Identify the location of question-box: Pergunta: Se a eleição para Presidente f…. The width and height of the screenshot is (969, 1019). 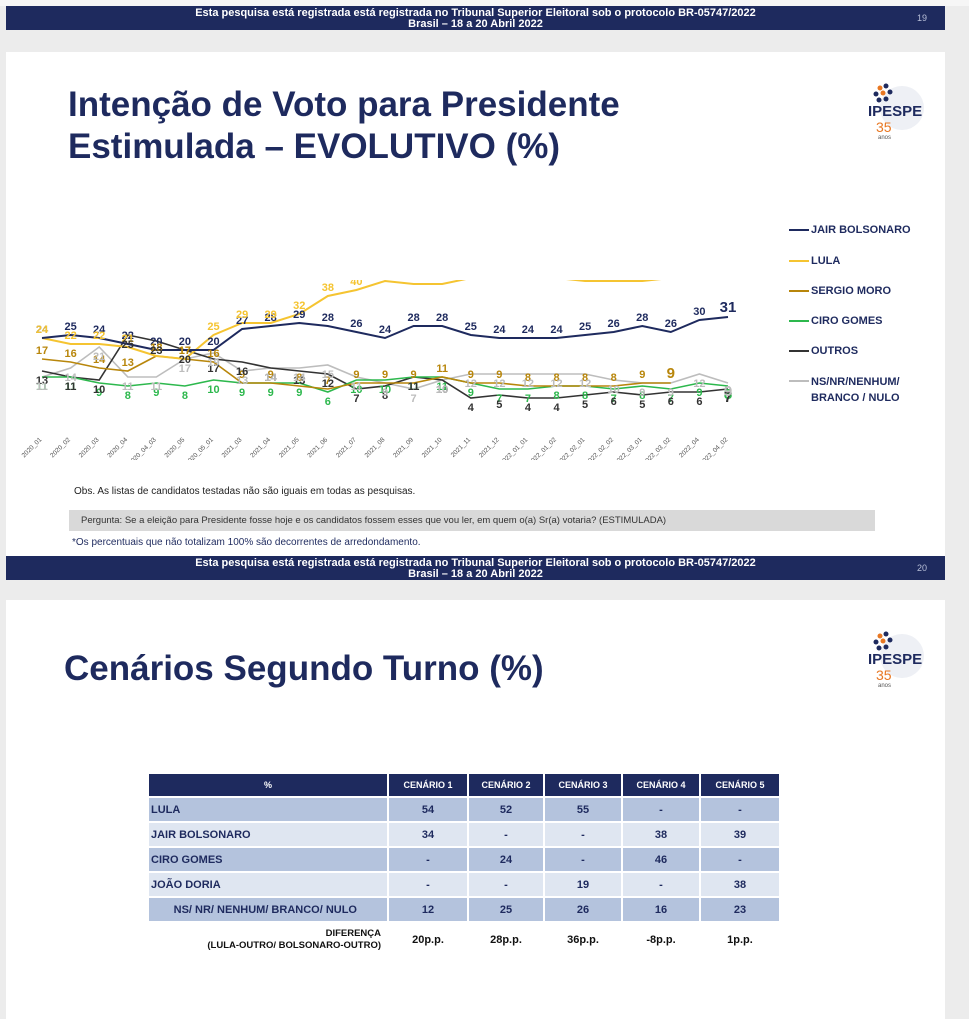
(472, 520).